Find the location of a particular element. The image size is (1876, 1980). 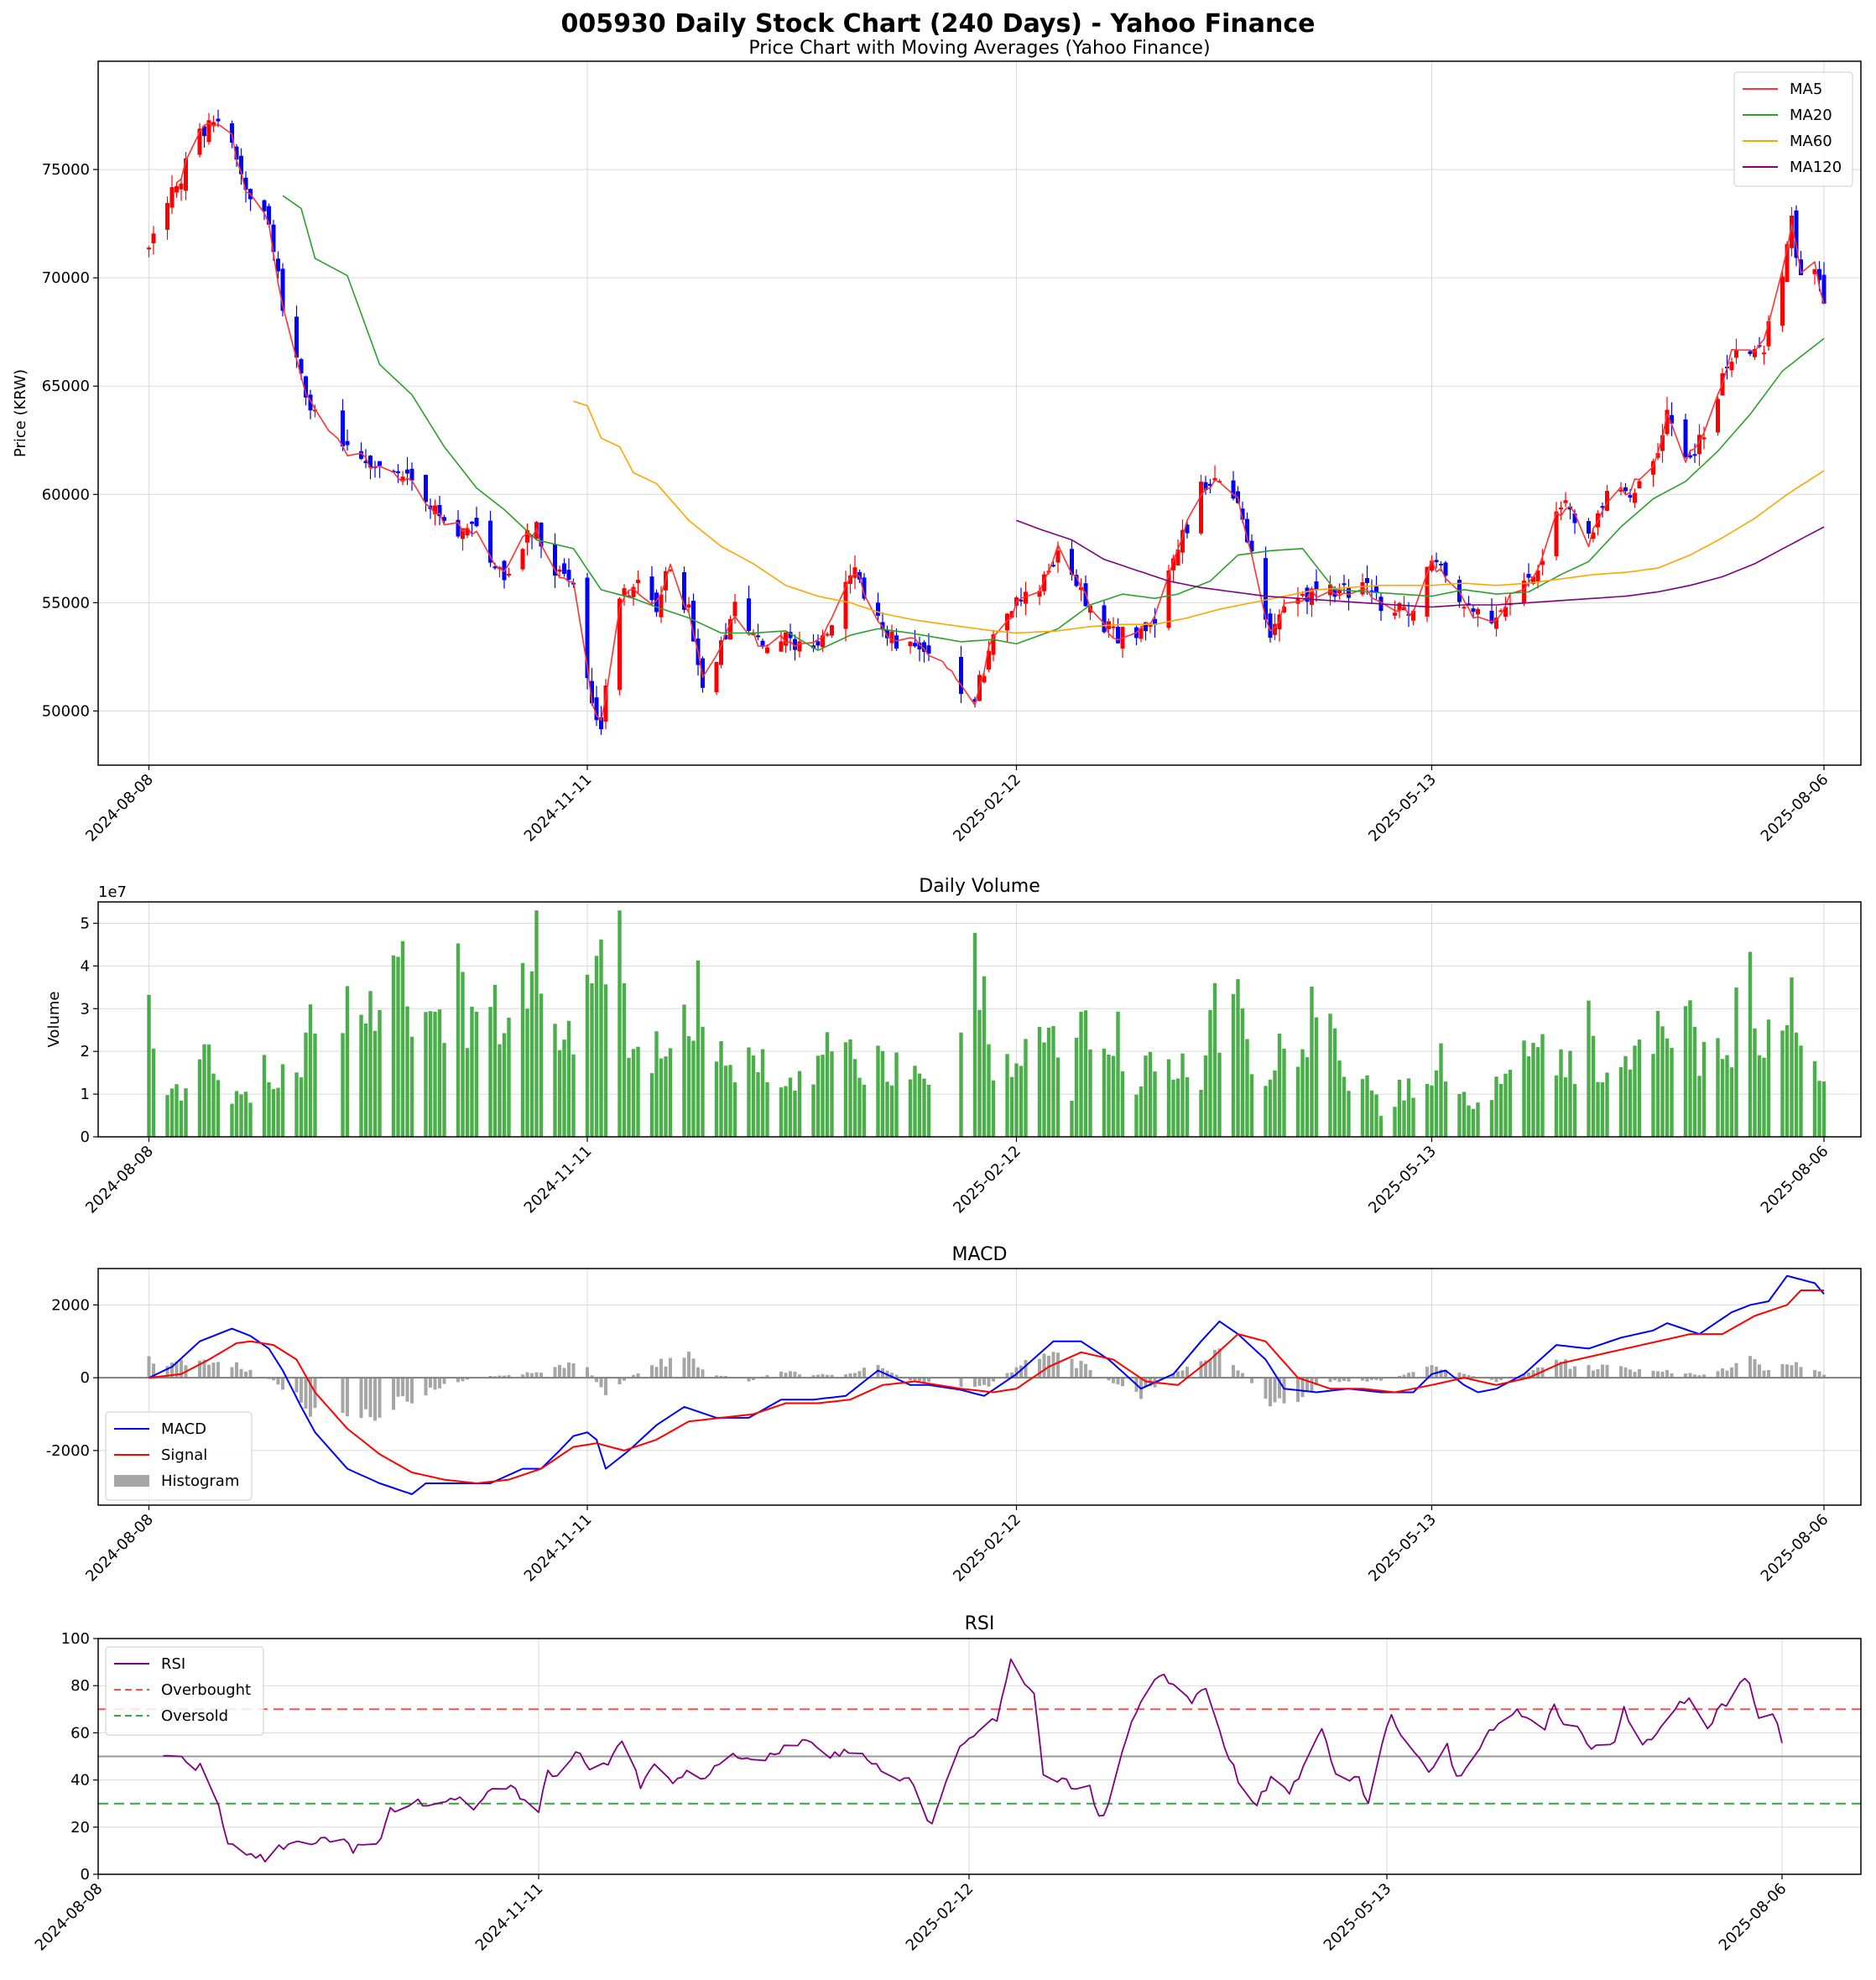

rsi-line is located at coordinates (973, 1760).